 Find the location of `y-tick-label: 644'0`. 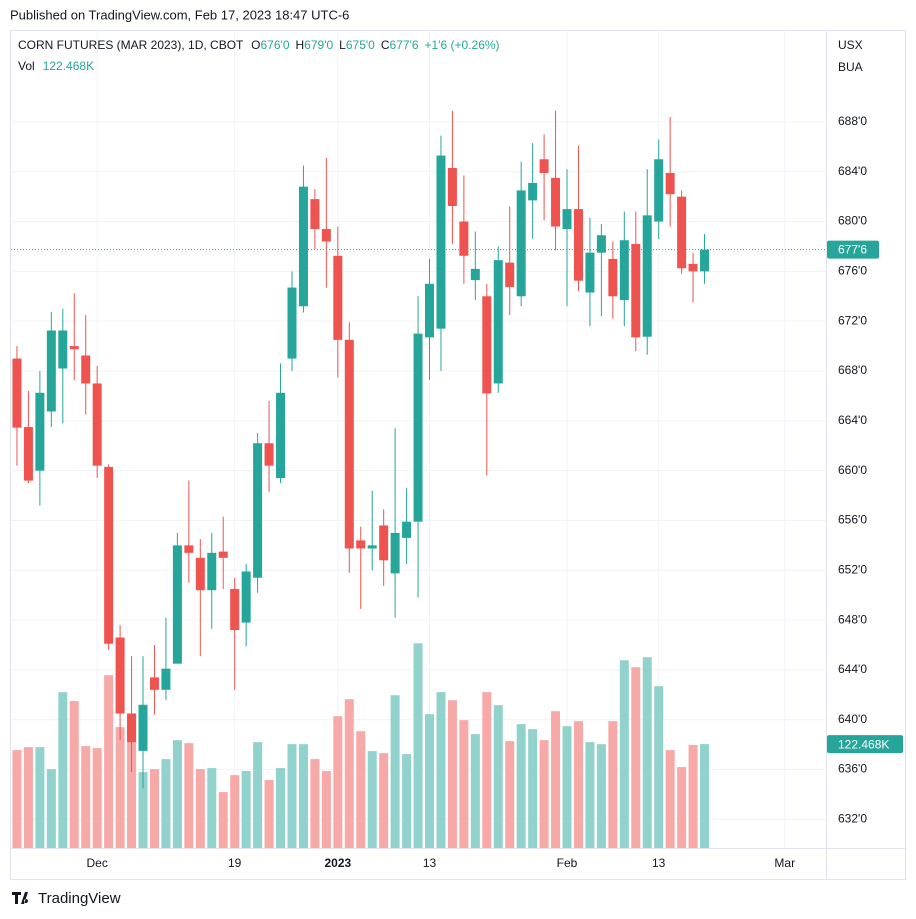

y-tick-label: 644'0 is located at coordinates (852, 669).